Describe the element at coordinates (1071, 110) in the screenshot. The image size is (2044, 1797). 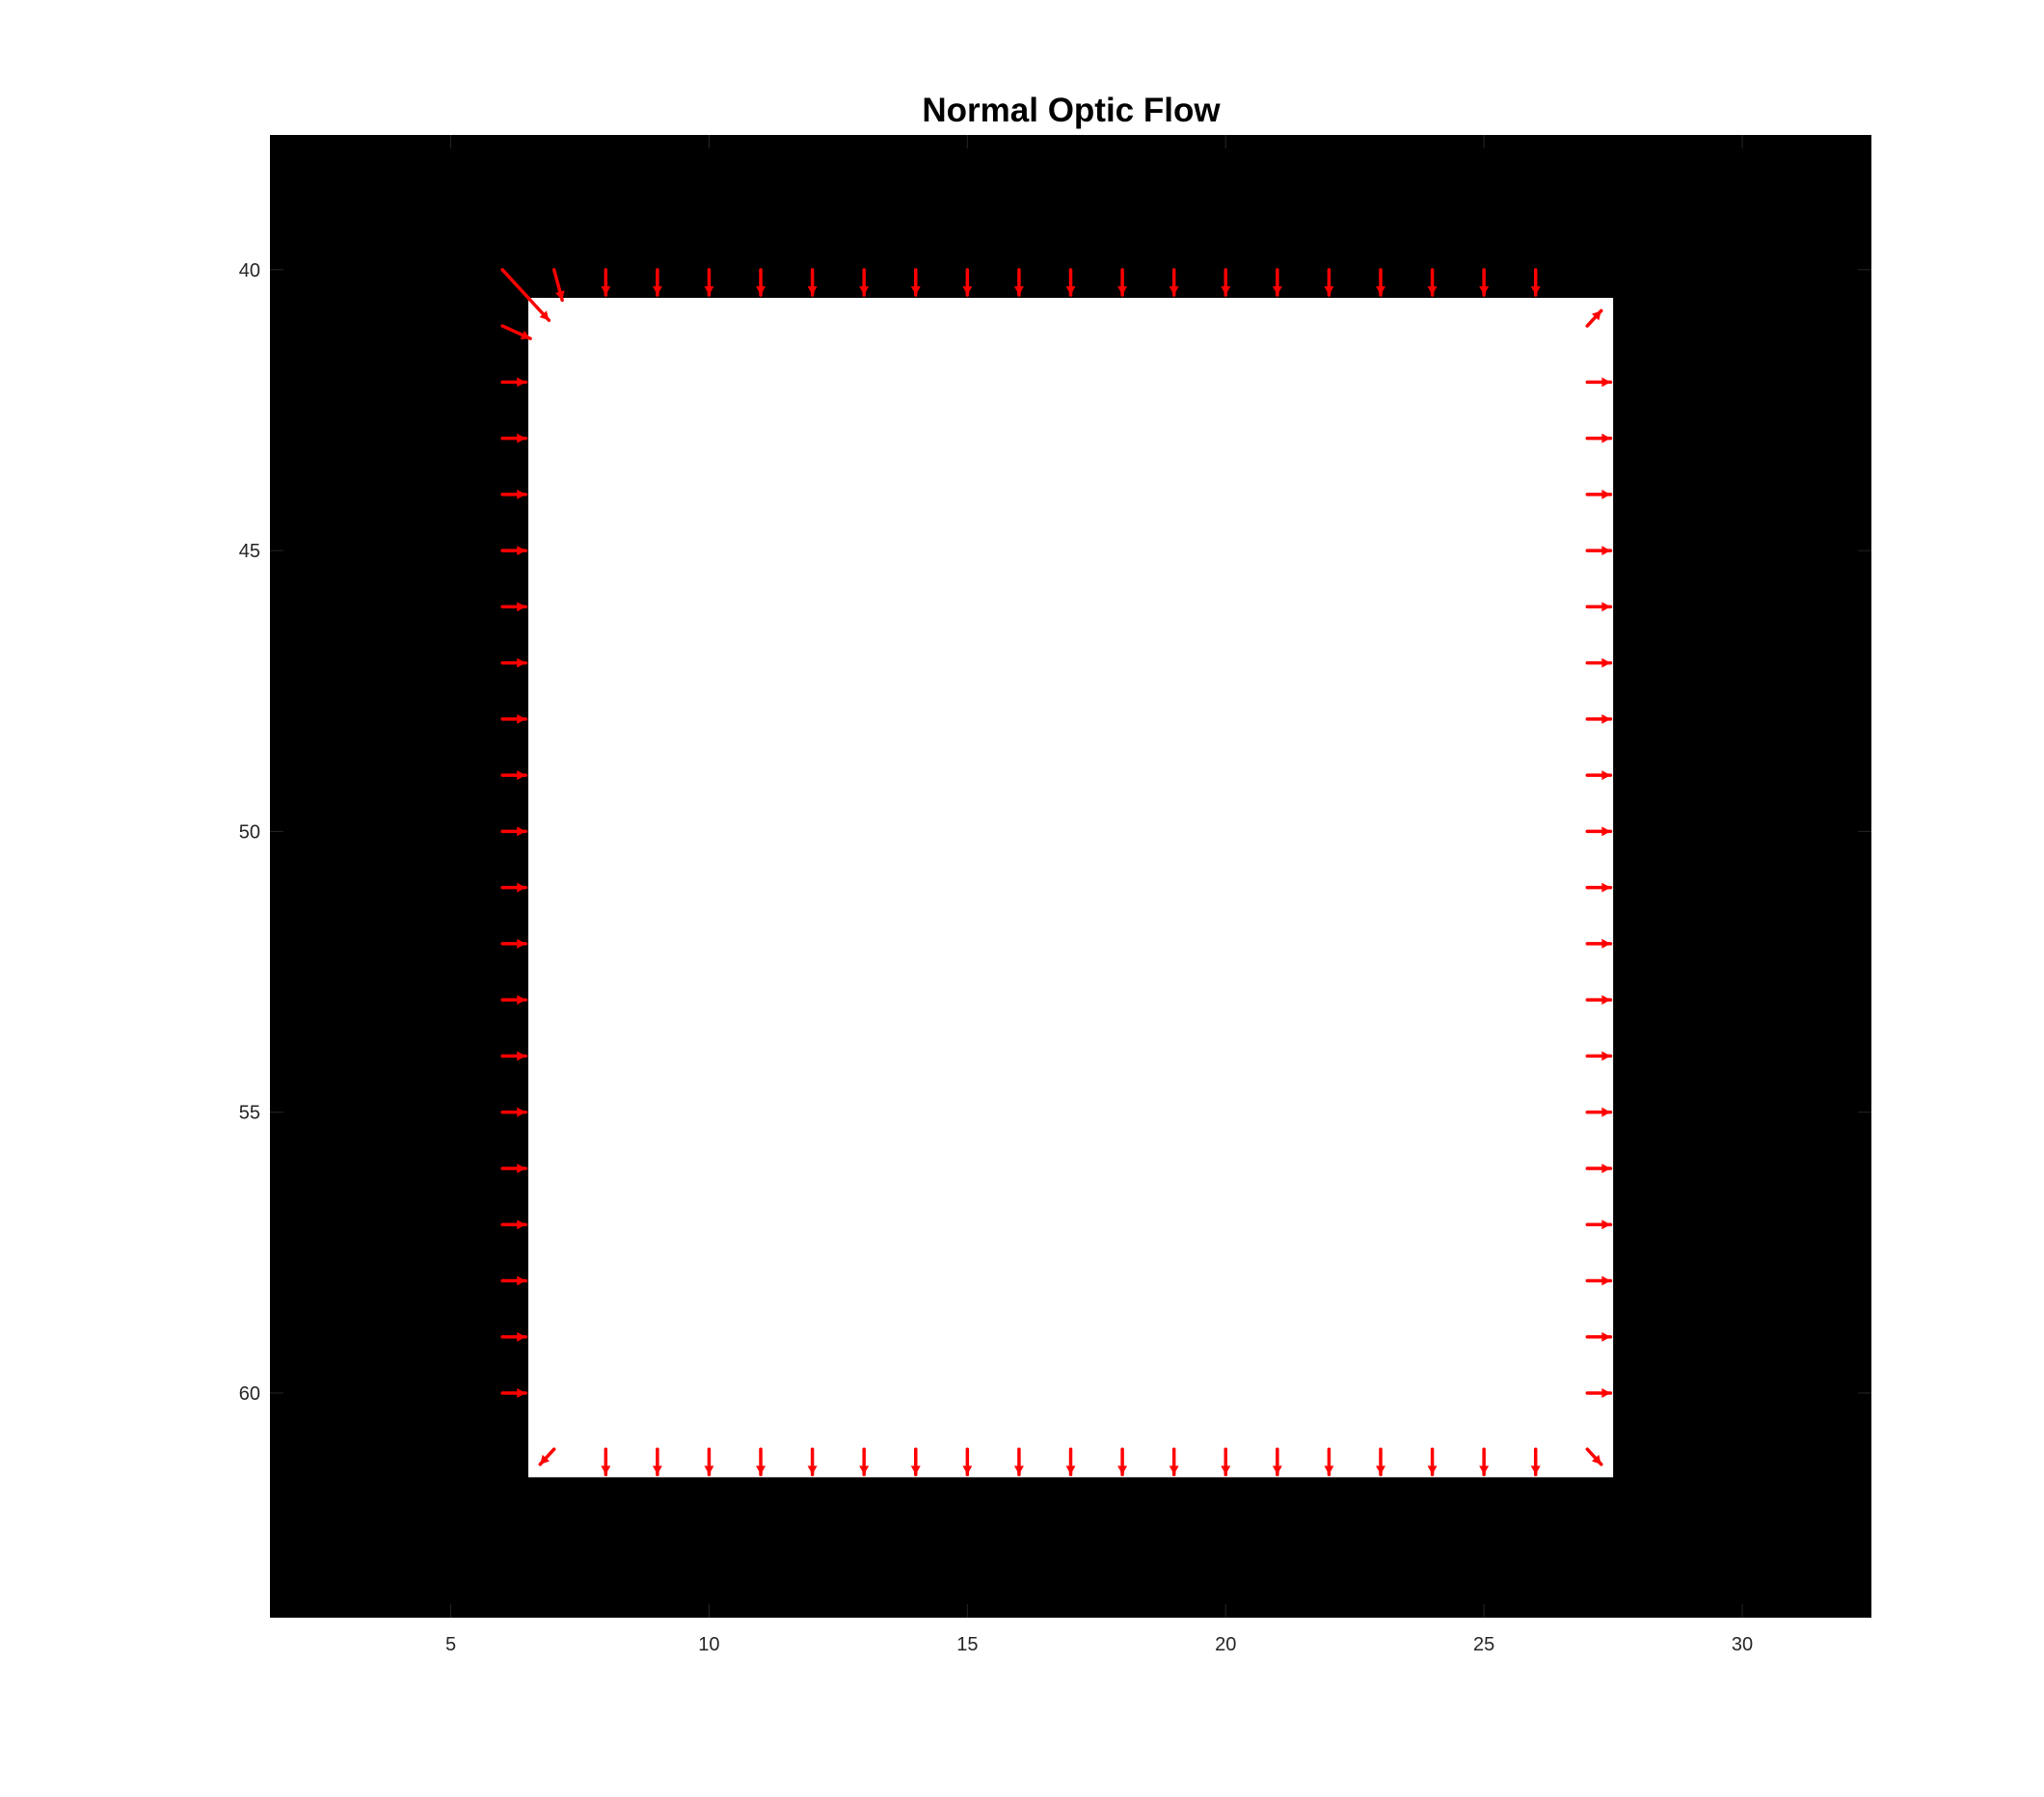
I see `chart-title: Normal Optic Flow` at that location.